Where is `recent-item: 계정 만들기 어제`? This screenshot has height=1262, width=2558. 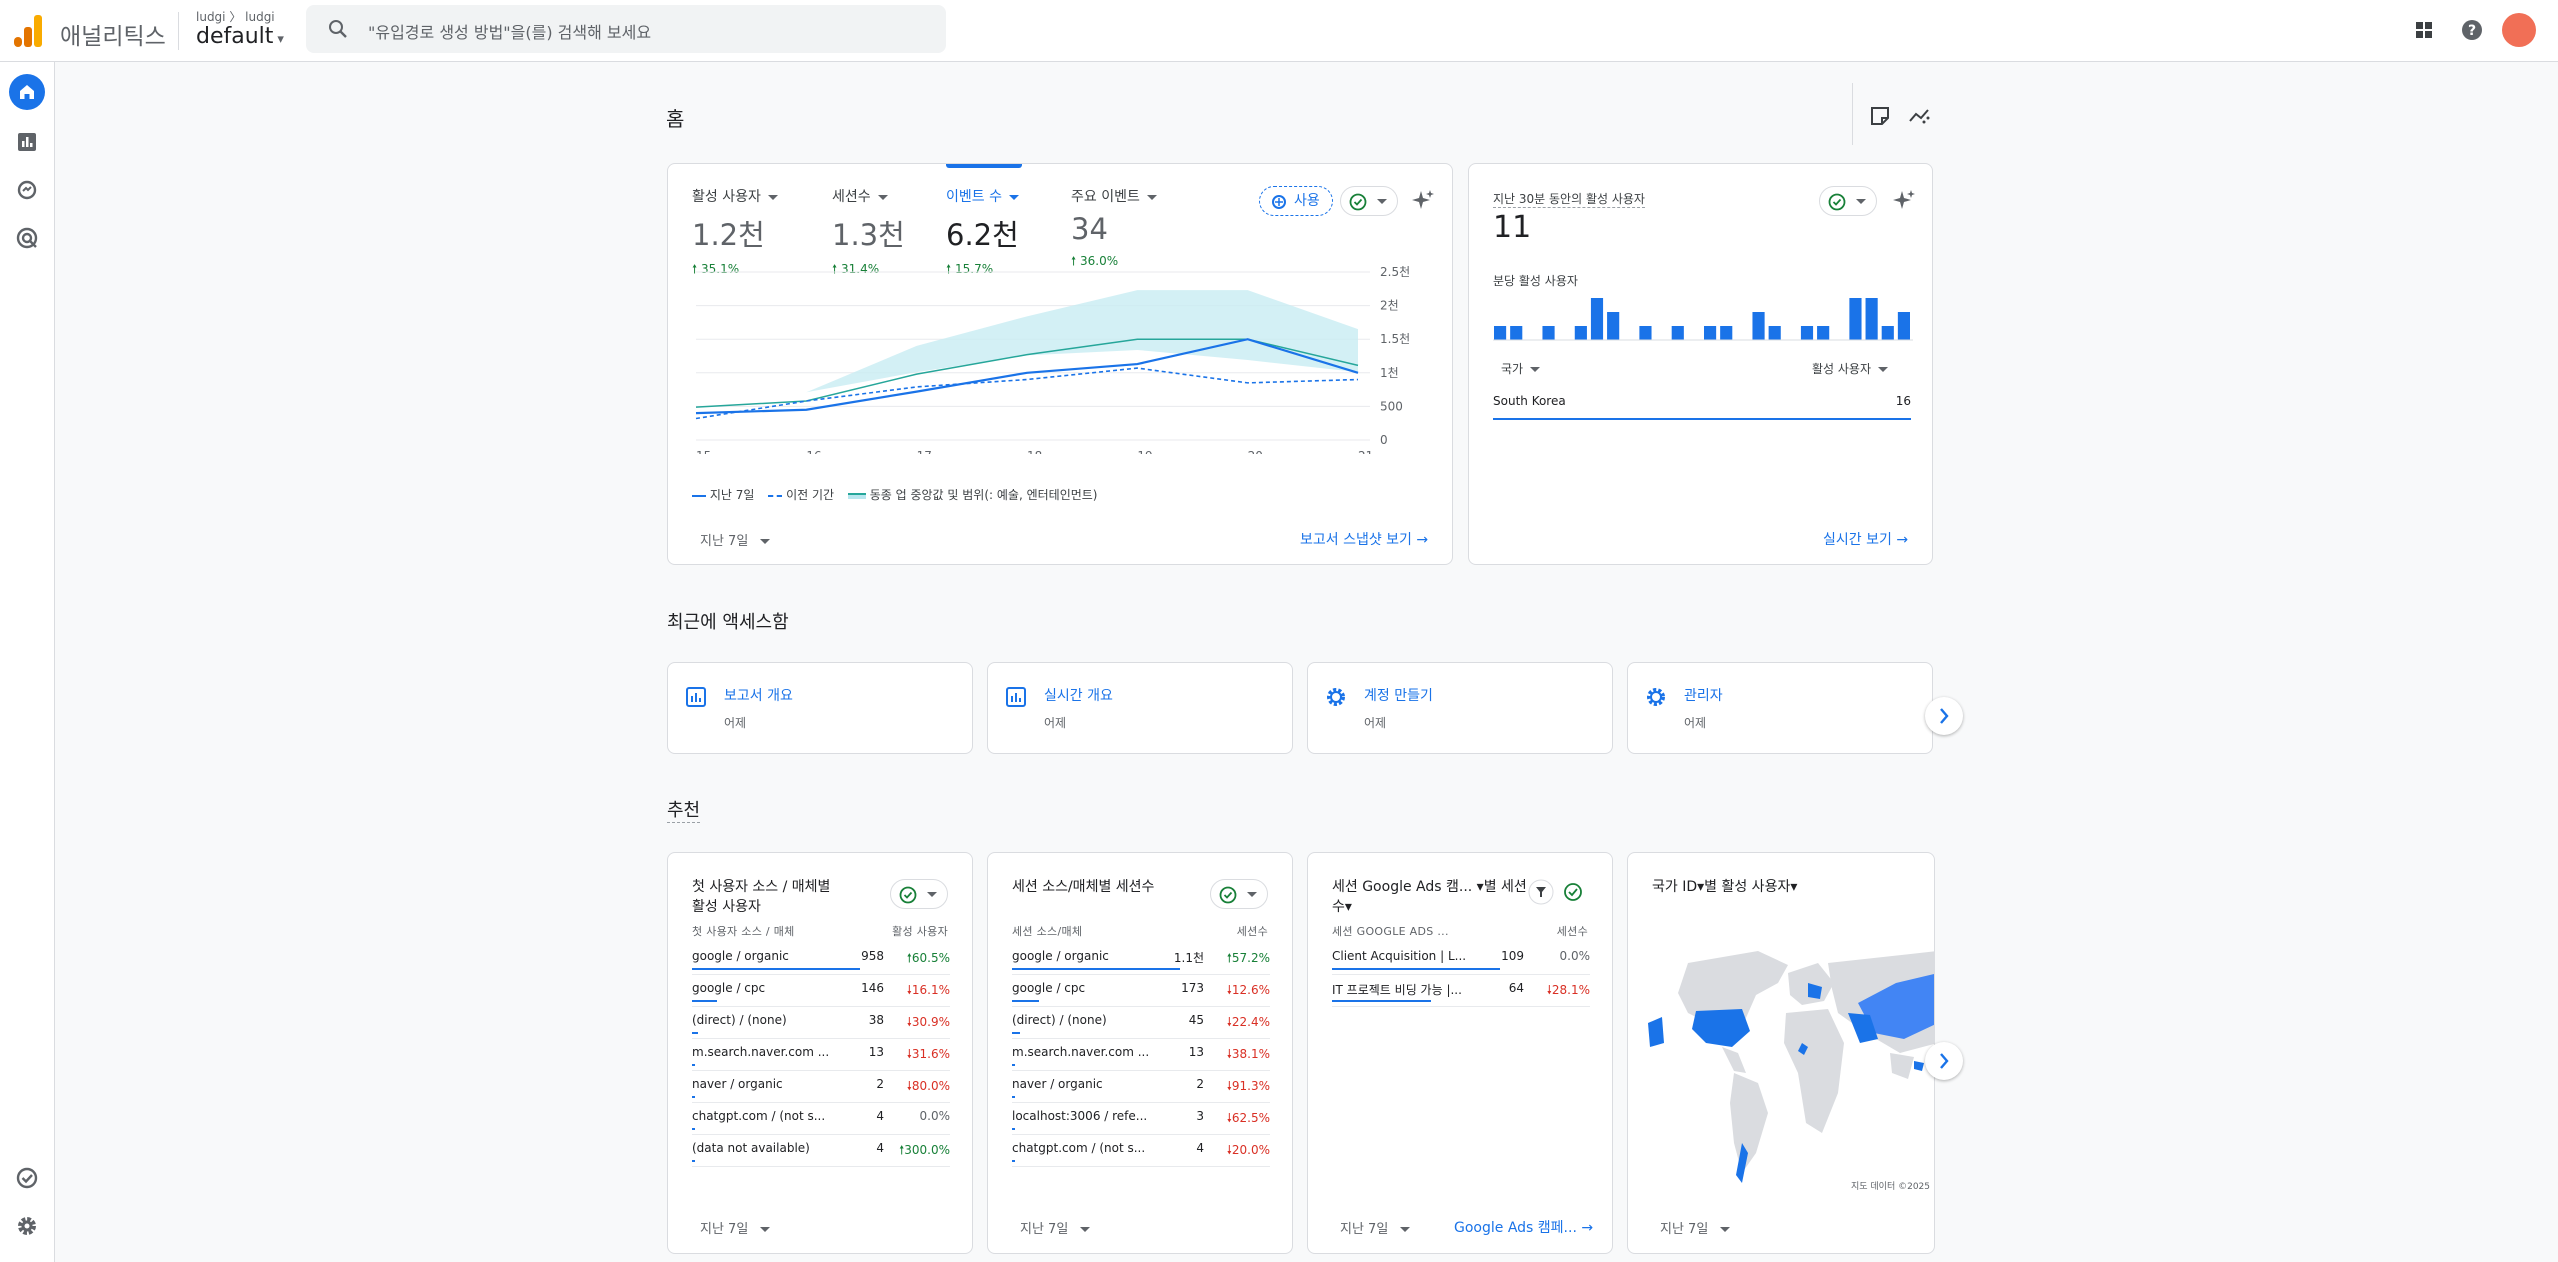
recent-item: 계정 만들기 어제 is located at coordinates (1460, 708).